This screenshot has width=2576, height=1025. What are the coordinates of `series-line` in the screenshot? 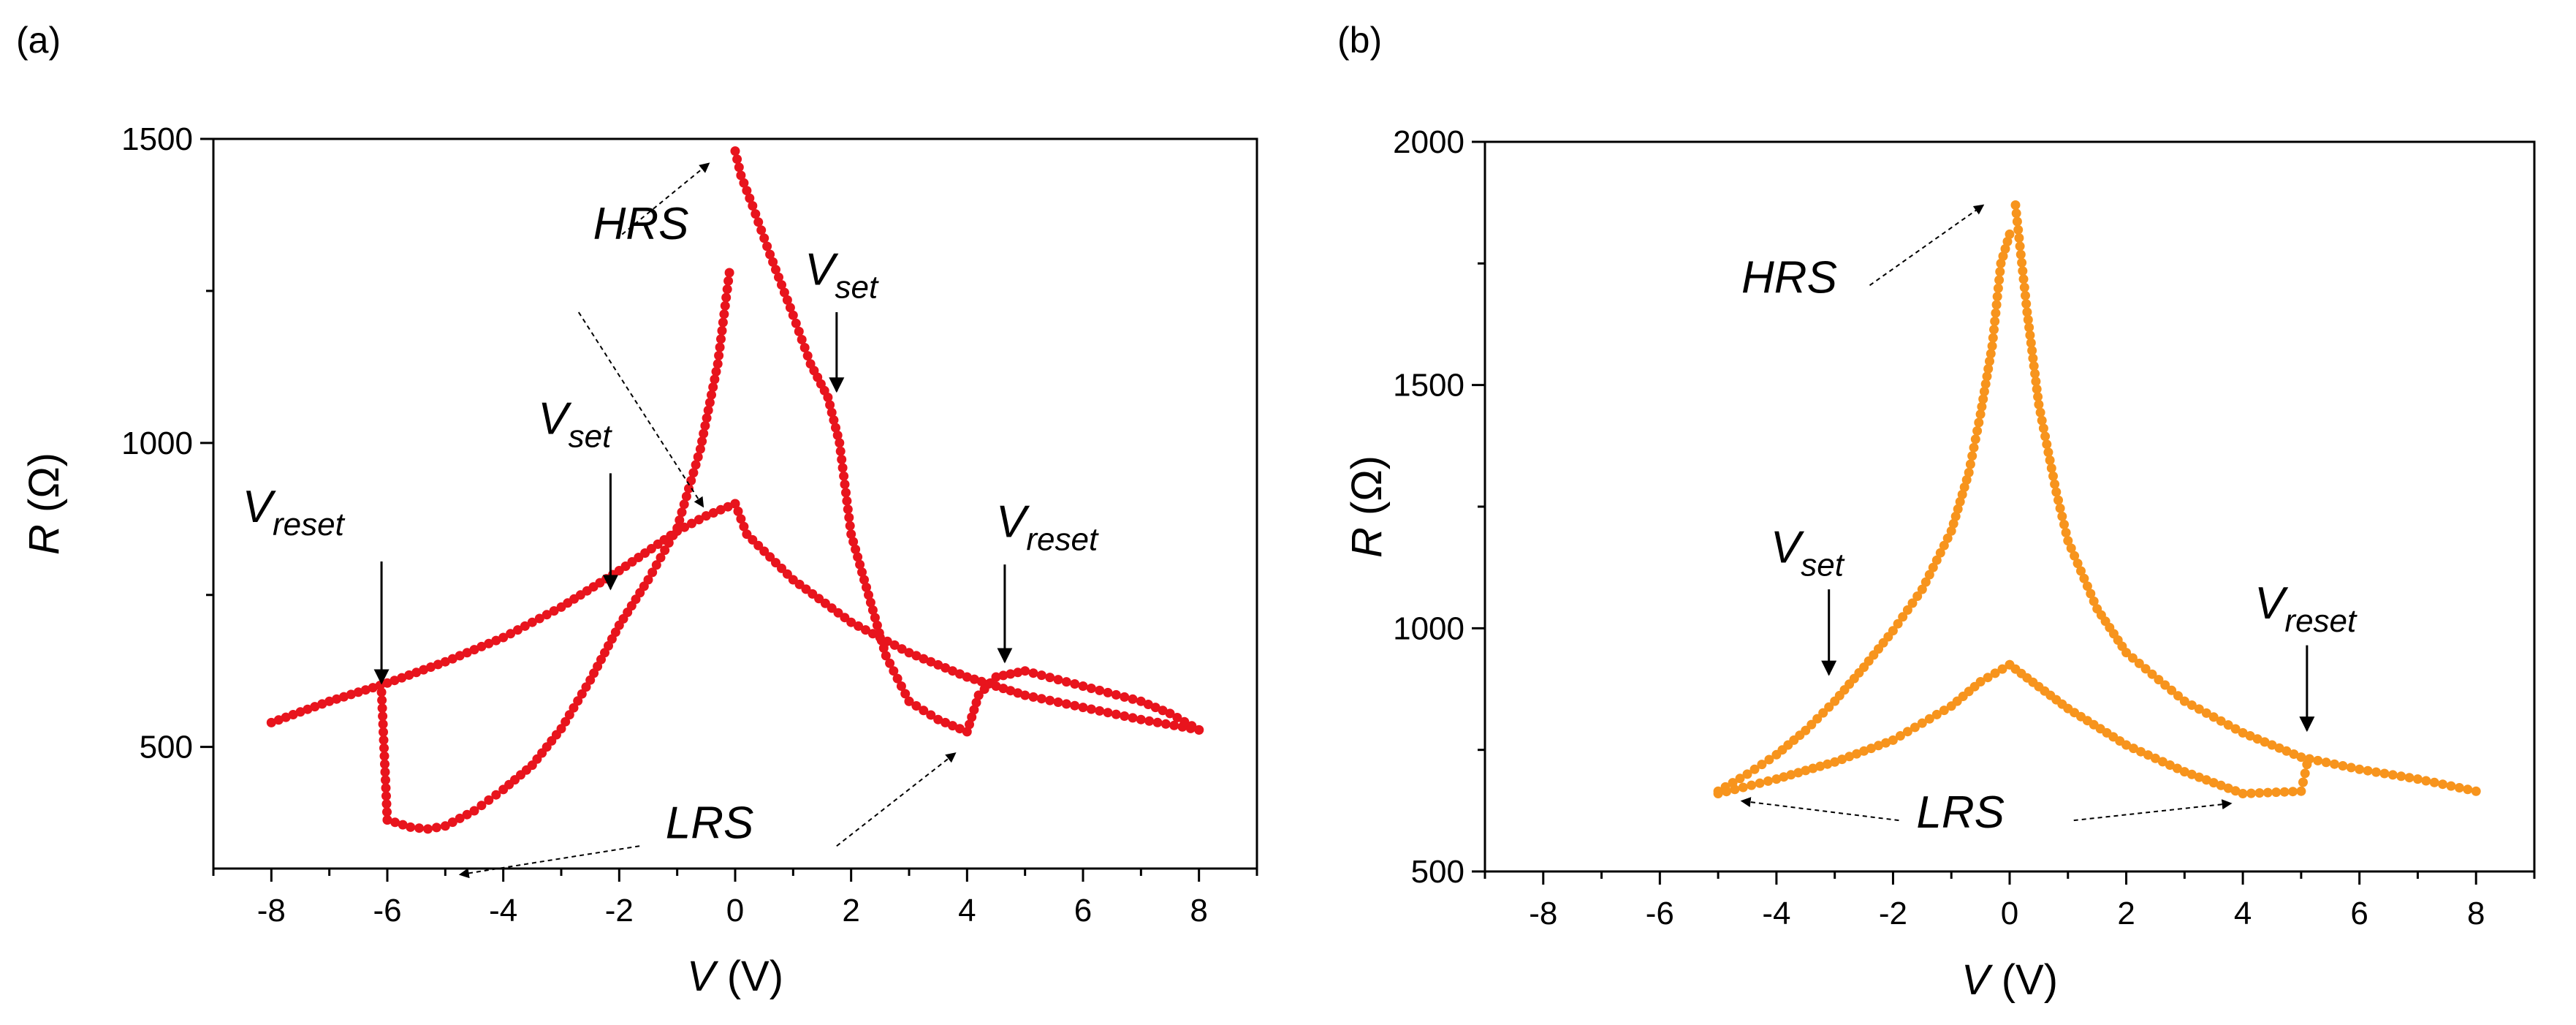 It's located at (1864, 729).